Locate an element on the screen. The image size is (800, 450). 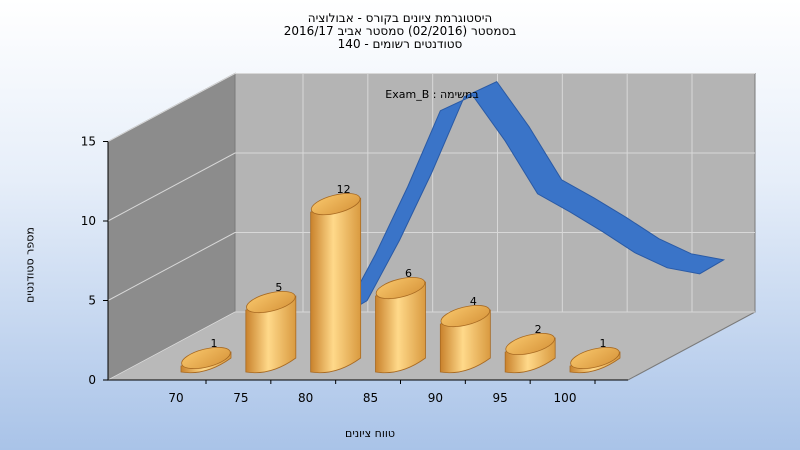
y-axis-label: מספר סטודנטים is located at coordinates (30, 265).